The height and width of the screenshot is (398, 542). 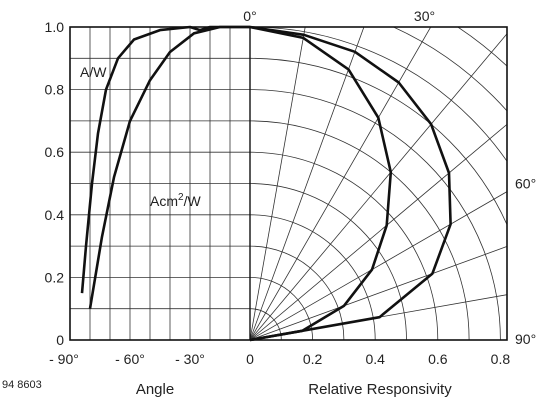 I want to click on angle-tick-label: 60°, so click(x=525, y=184).